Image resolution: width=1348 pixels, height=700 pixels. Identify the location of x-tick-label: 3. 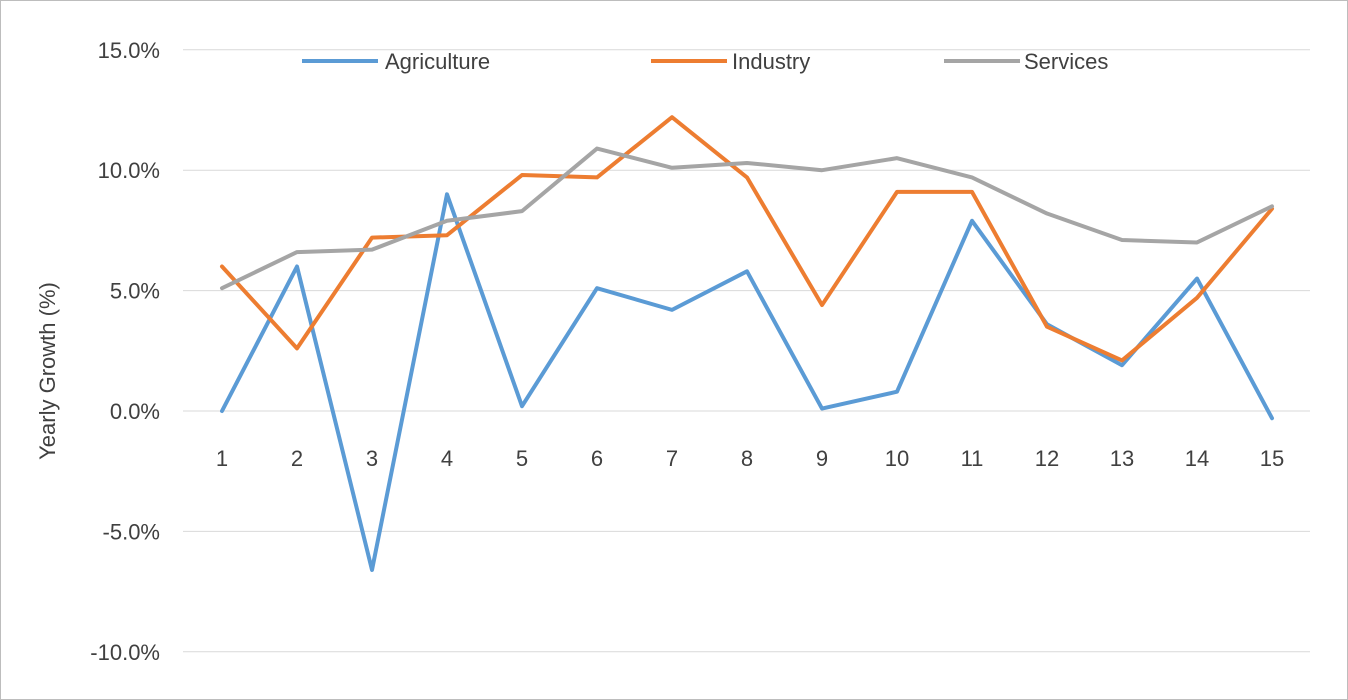
(372, 458).